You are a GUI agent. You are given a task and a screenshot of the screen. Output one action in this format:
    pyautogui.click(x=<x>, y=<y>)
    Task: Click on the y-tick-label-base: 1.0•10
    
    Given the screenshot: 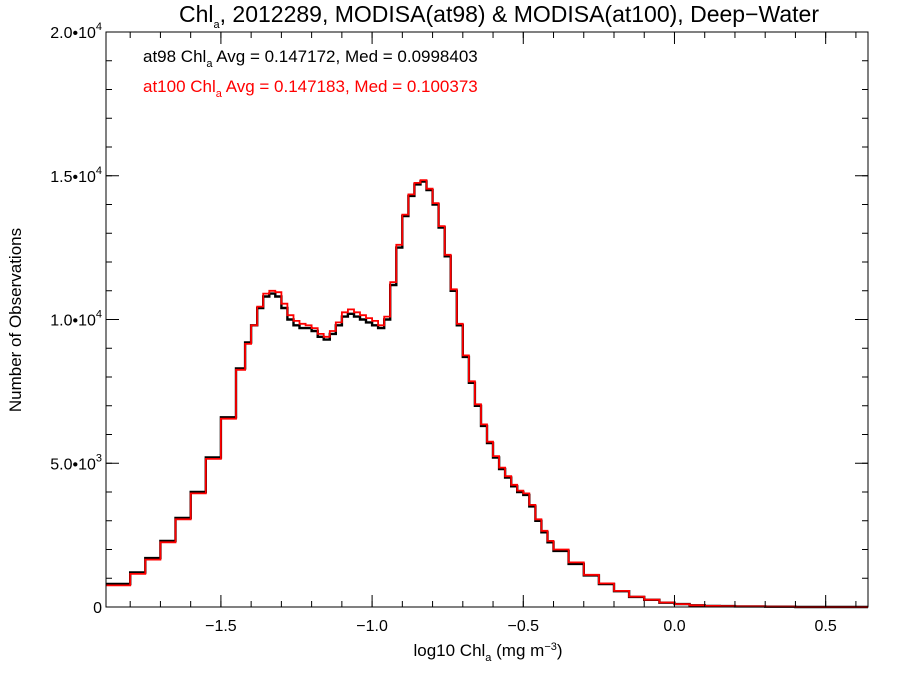 What is the action you would take?
    pyautogui.click(x=73, y=321)
    